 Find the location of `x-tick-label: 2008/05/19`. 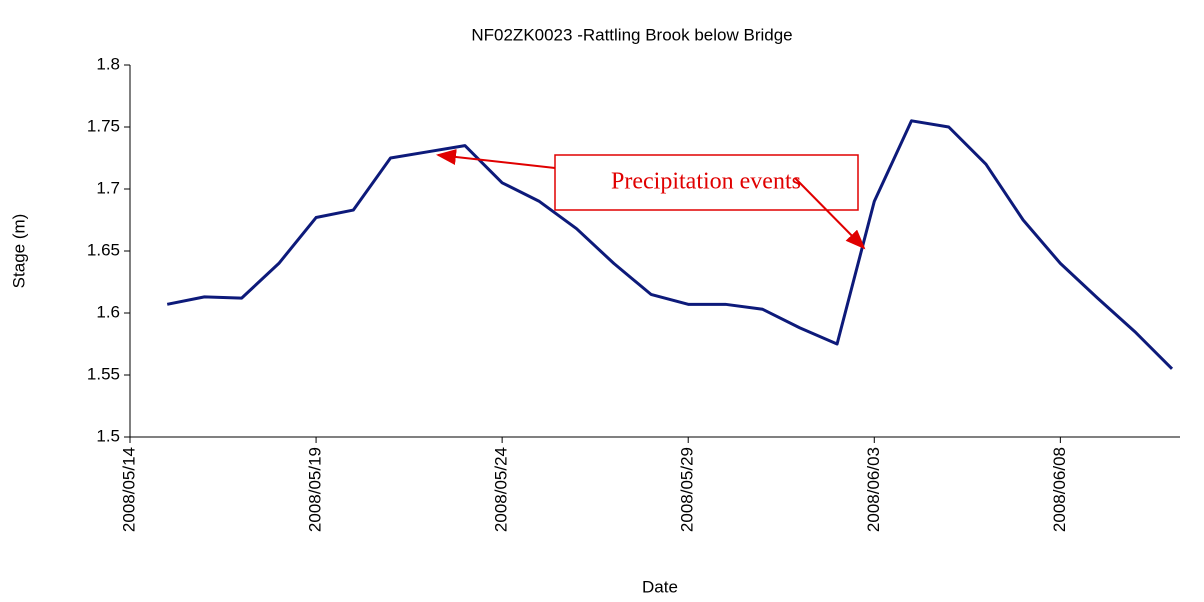

x-tick-label: 2008/05/19 is located at coordinates (315, 489).